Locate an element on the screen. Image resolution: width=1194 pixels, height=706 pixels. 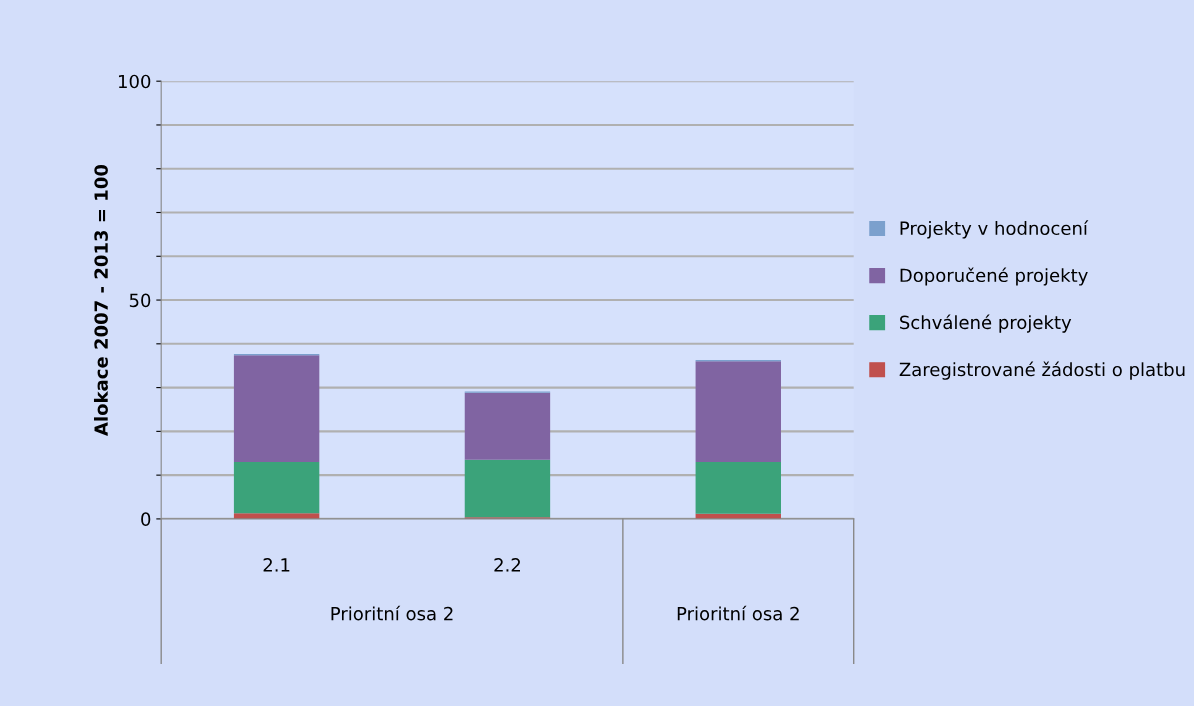
legend-label: Doporučené projekty is located at coordinates (994, 276).